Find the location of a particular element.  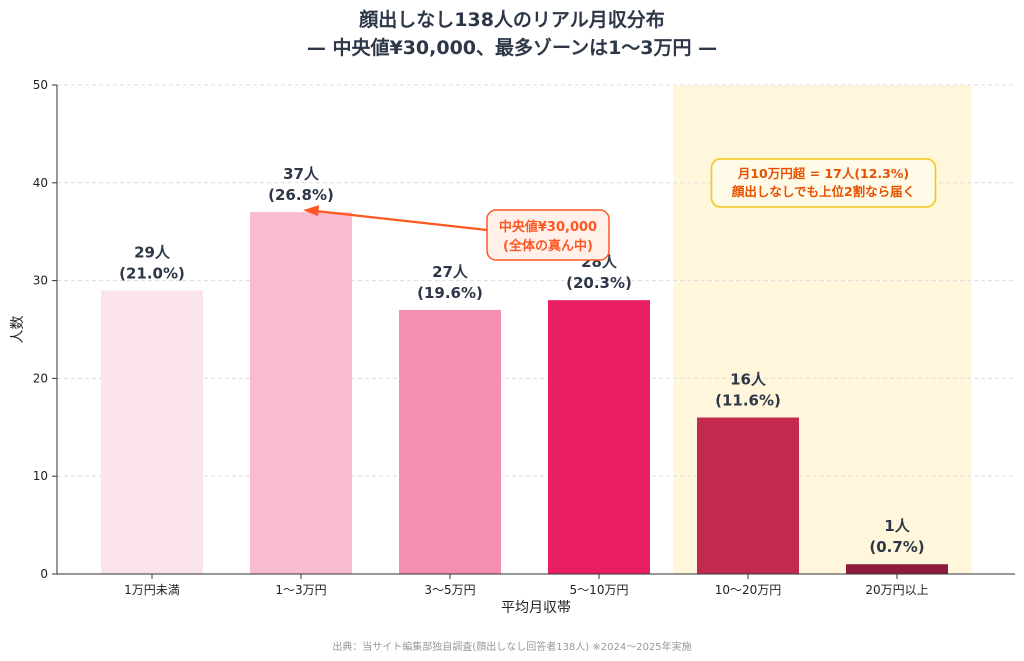

bar-percent-label: (20.3%) is located at coordinates (599, 283).